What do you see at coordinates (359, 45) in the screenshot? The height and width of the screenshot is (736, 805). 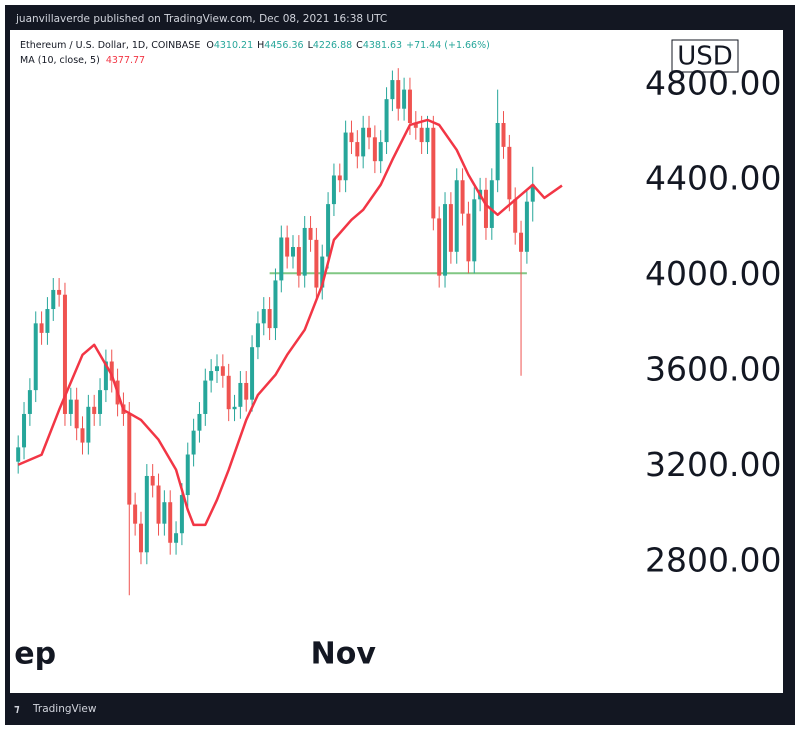 I see `c-prefix: C` at bounding box center [359, 45].